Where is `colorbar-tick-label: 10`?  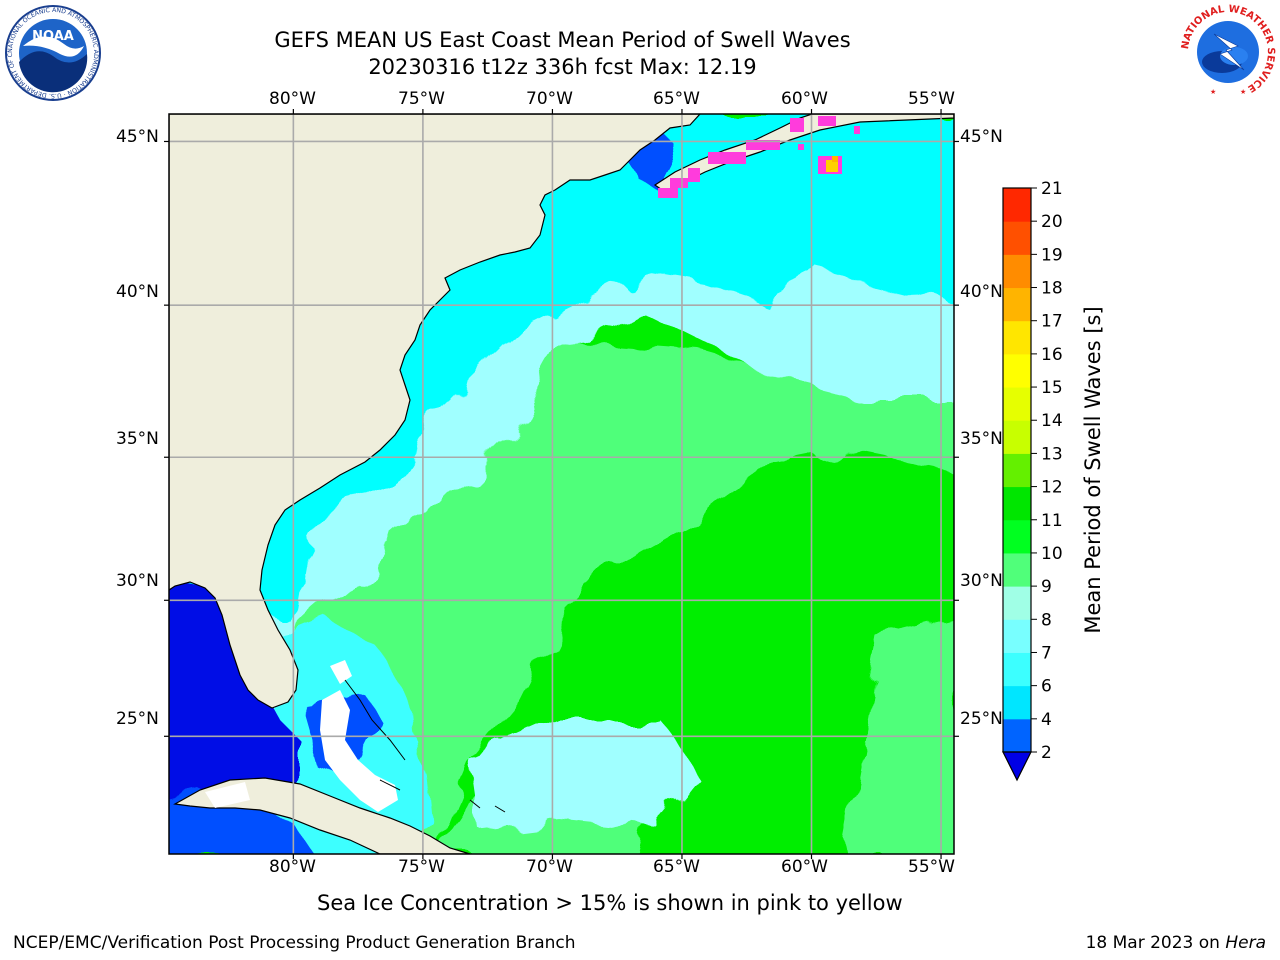
colorbar-tick-label: 10 is located at coordinates (1052, 554).